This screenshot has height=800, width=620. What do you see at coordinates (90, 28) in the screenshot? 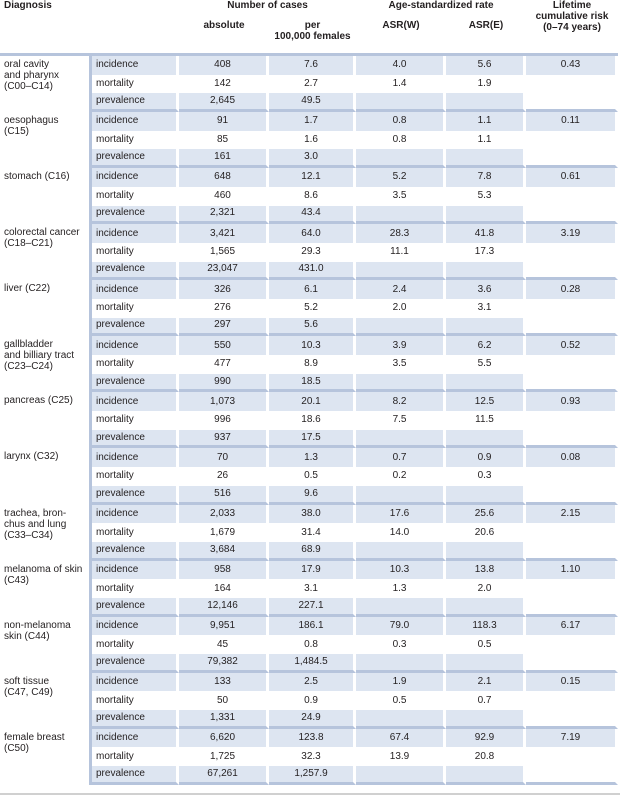
I see `header-diagnosis: Diagnosis` at bounding box center [90, 28].